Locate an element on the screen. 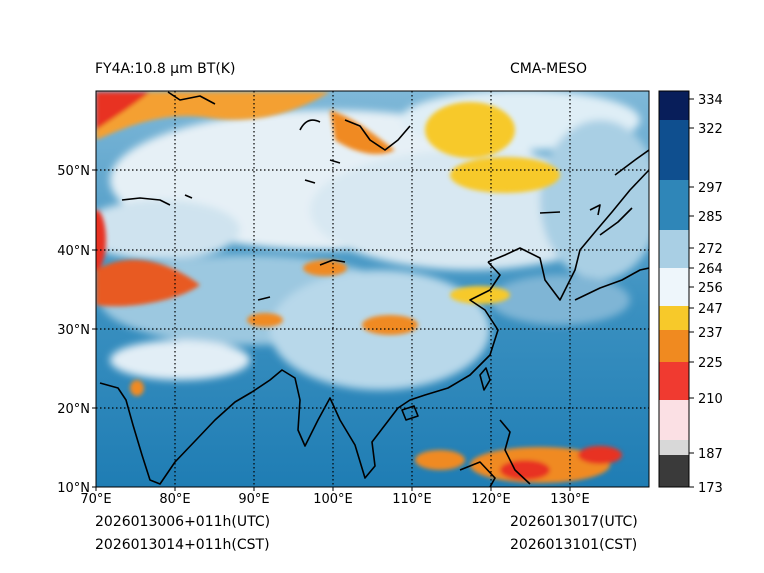 The image size is (764, 573). colorbar-seg-darkblue is located at coordinates (674, 150).